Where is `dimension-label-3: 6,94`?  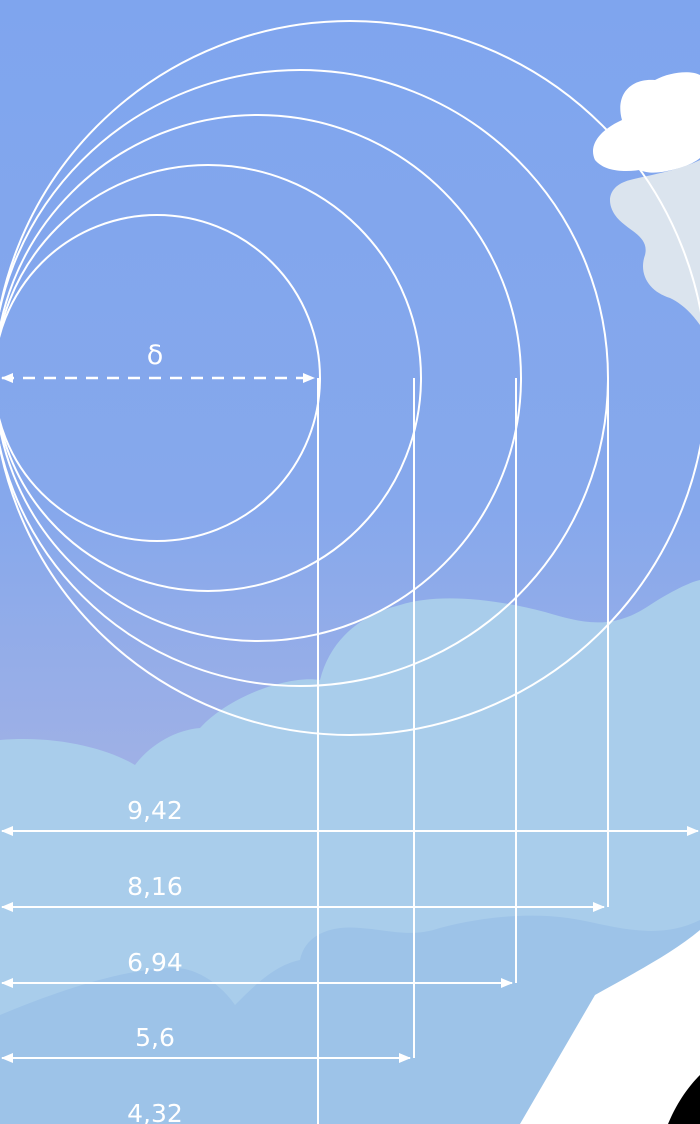
dimension-label-3: 6,94 is located at coordinates (155, 962).